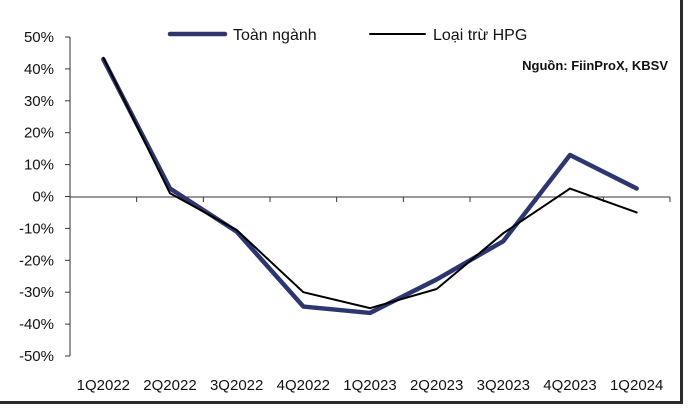 The image size is (690, 410). Describe the element at coordinates (436, 385) in the screenshot. I see `x-tick-label: 2Q2023` at that location.